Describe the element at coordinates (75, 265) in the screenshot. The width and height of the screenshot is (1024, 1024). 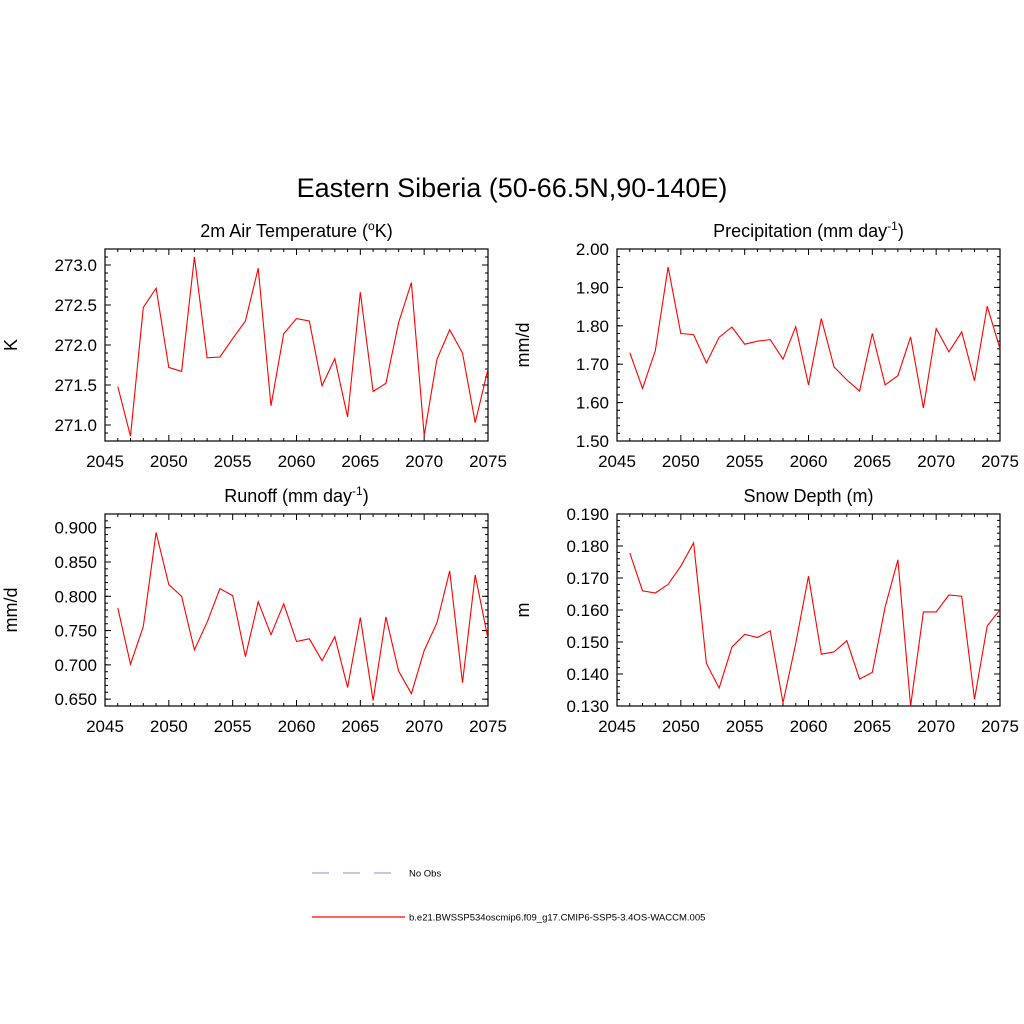
I see `y-tick-label: 273.0` at that location.